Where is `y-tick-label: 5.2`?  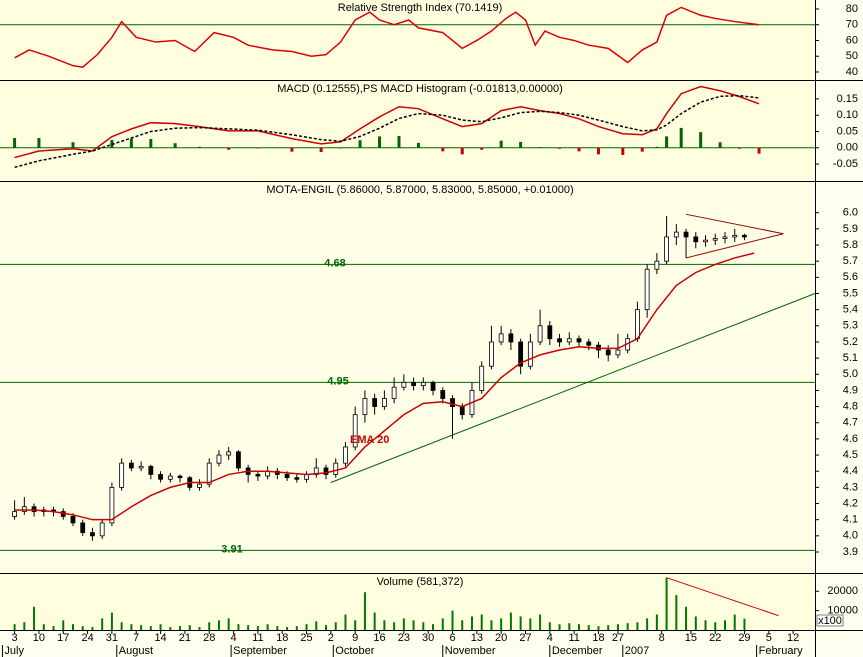
y-tick-label: 5.2 is located at coordinates (850, 342).